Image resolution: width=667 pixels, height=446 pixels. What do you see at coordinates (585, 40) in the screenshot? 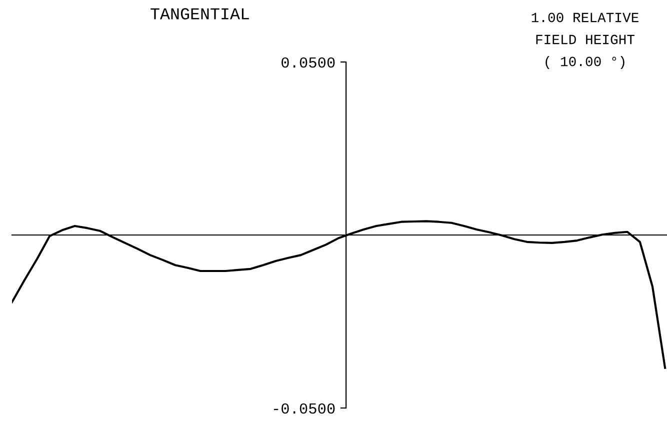
I see `annotation: 1.00 RELATIVE FIELD HEIGHT ( 10.00 °)` at bounding box center [585, 40].